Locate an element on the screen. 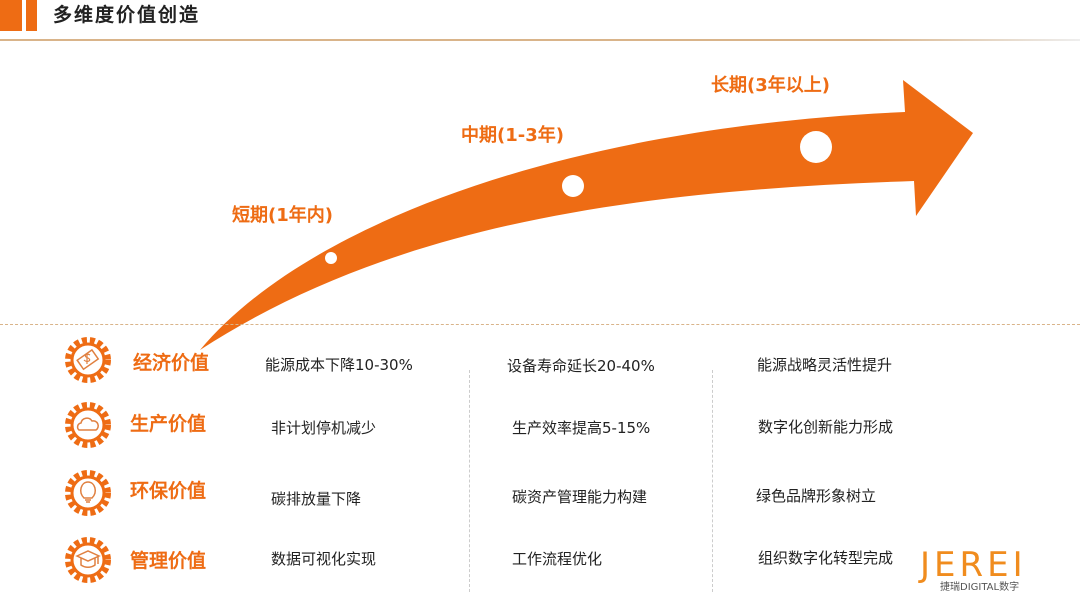 The height and width of the screenshot is (593, 1080). cell-short-term: 数据可视化实现 is located at coordinates (324, 559).